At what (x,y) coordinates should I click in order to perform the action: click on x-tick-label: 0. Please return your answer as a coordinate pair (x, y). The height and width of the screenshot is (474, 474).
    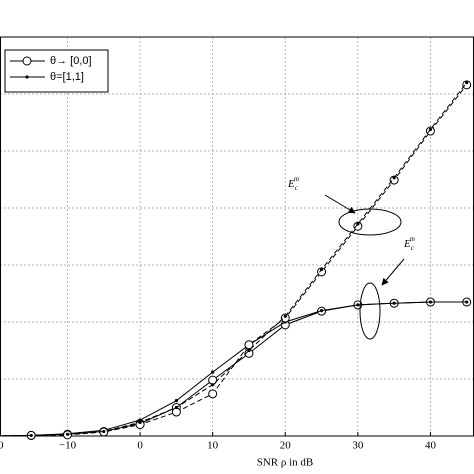
    Looking at the image, I should click on (140, 446).